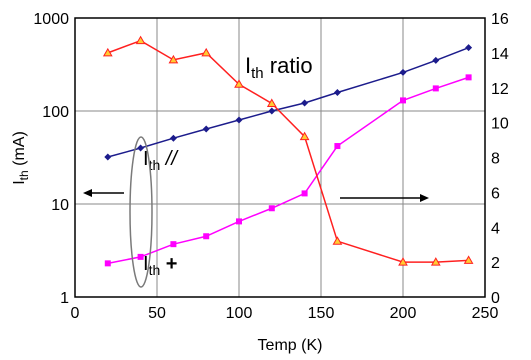  I want to click on right-arrow, so click(384, 198).